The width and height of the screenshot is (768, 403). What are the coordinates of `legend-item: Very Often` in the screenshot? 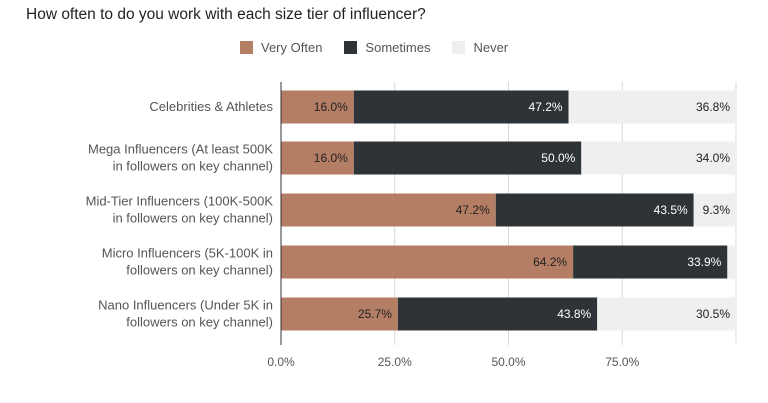 It's located at (281, 47).